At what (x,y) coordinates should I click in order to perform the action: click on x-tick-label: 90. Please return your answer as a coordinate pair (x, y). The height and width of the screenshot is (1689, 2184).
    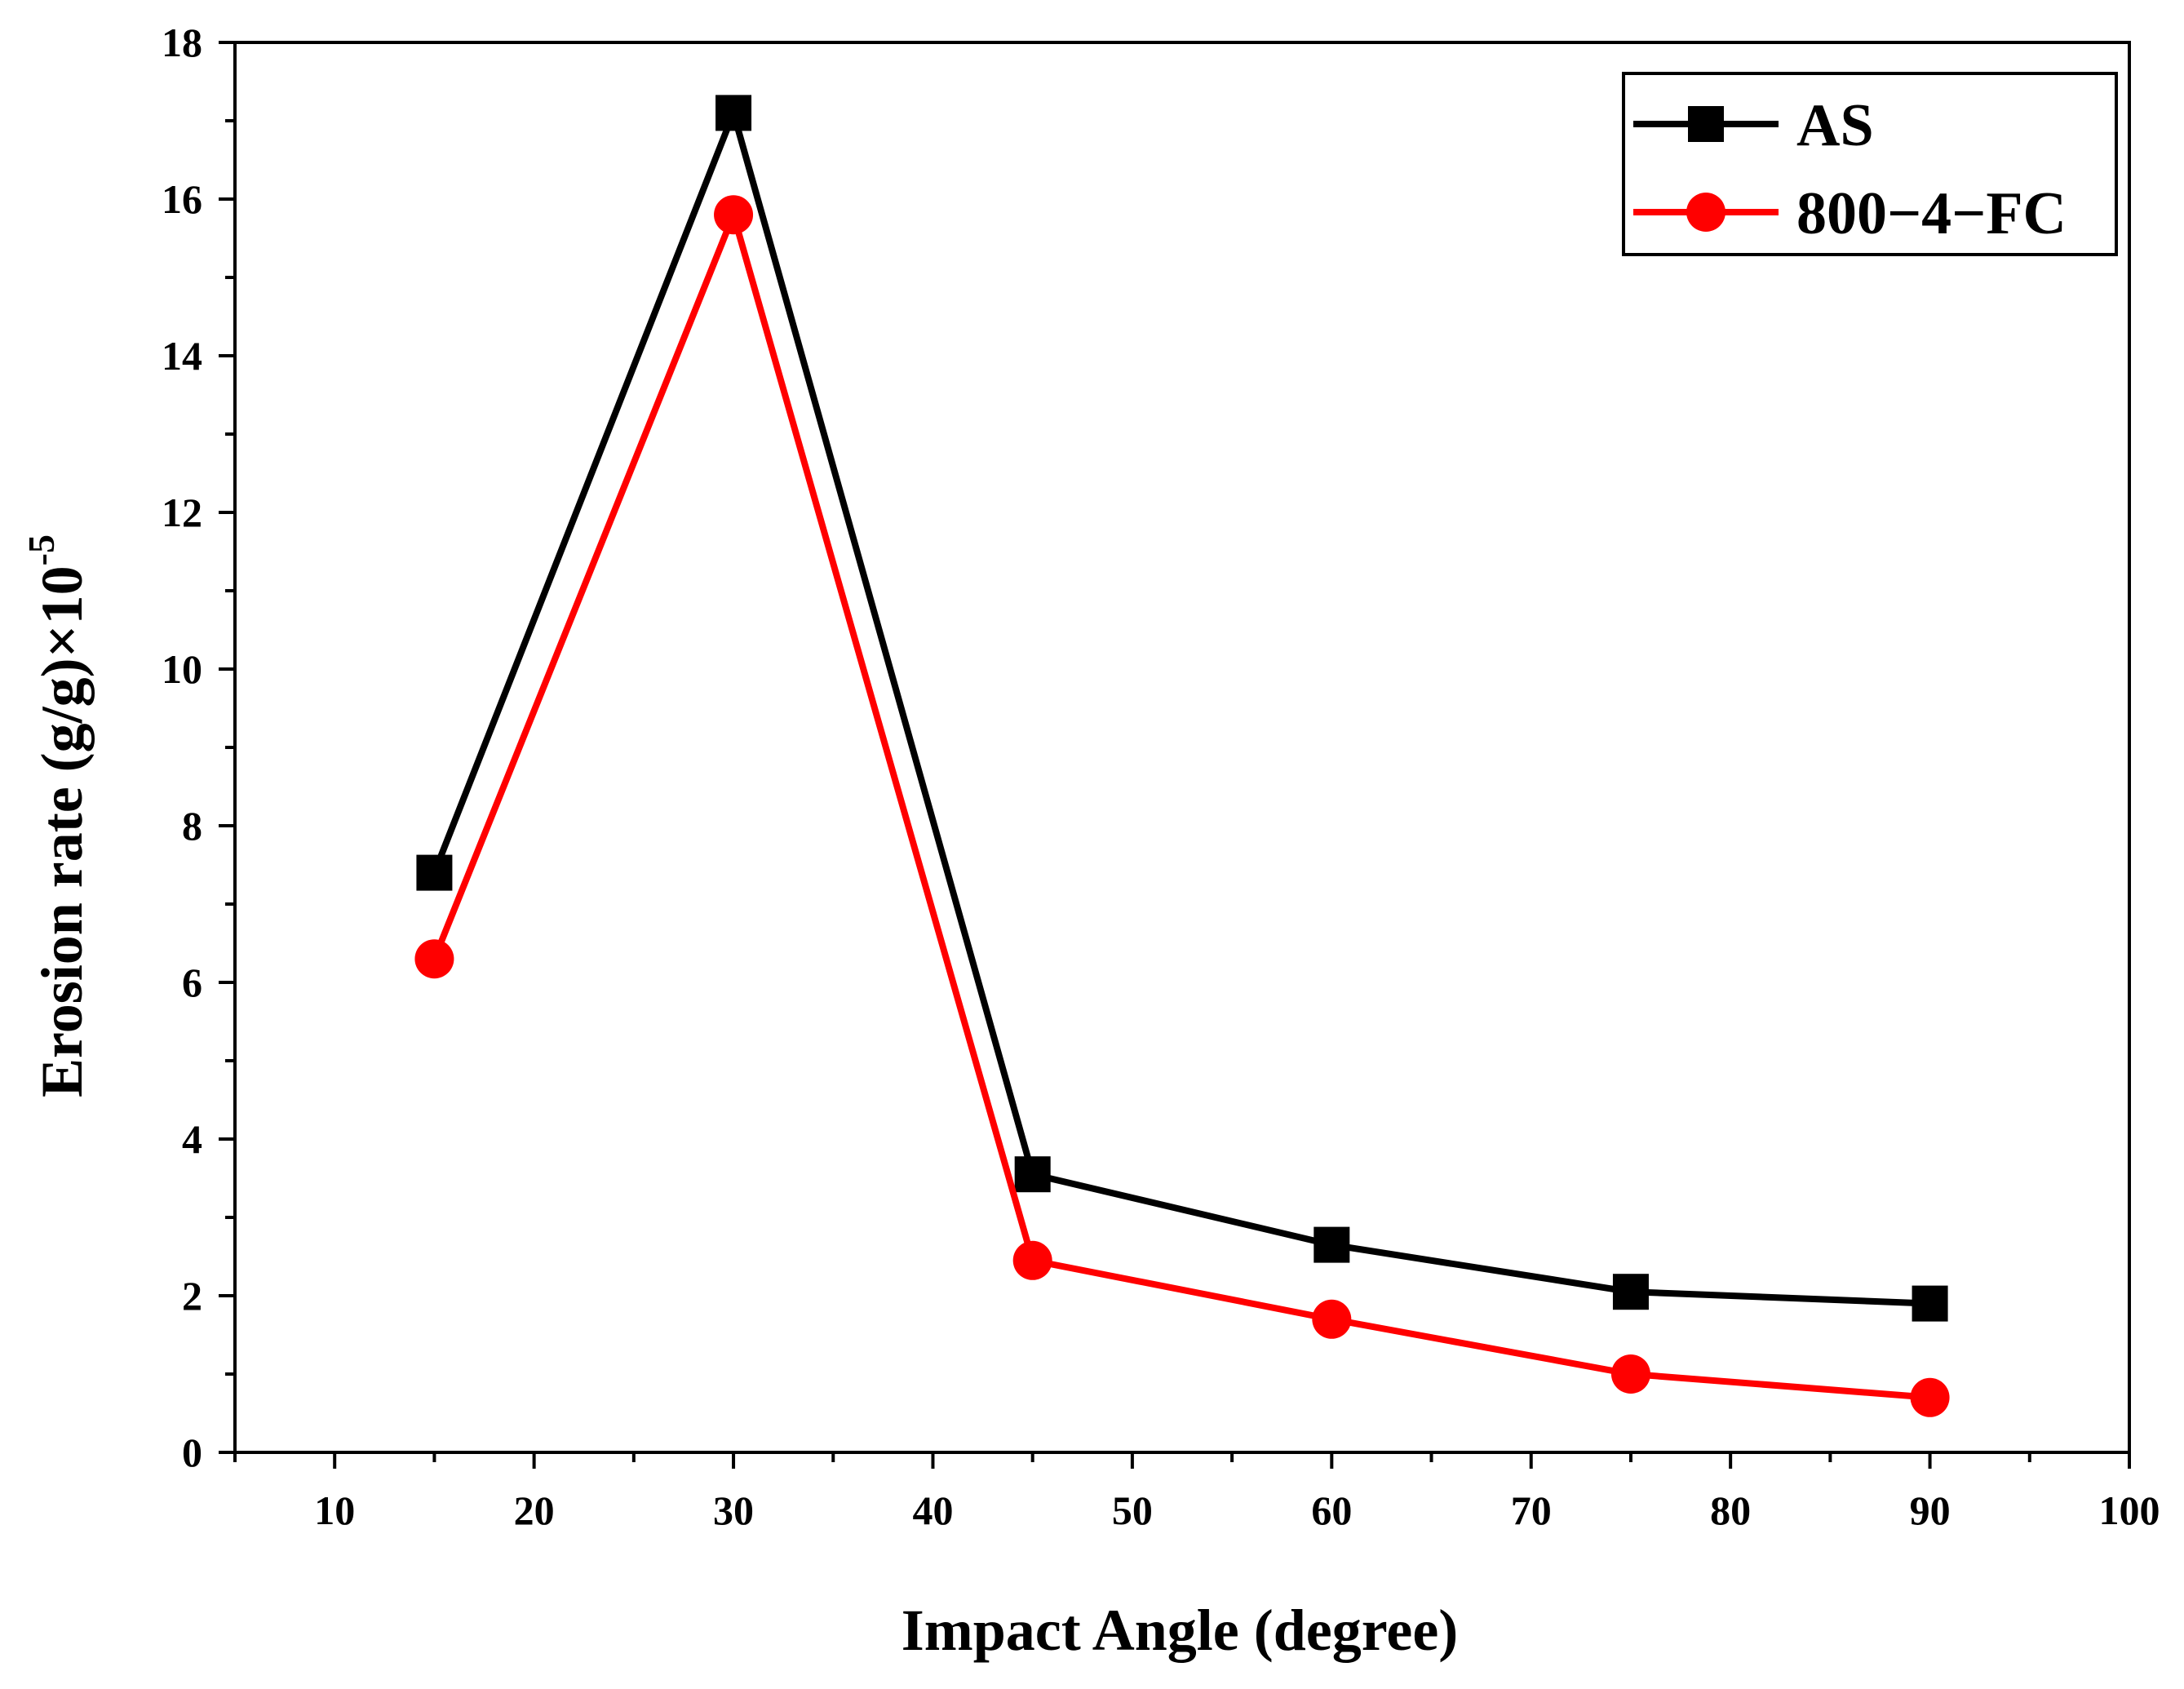
    Looking at the image, I should click on (1931, 1510).